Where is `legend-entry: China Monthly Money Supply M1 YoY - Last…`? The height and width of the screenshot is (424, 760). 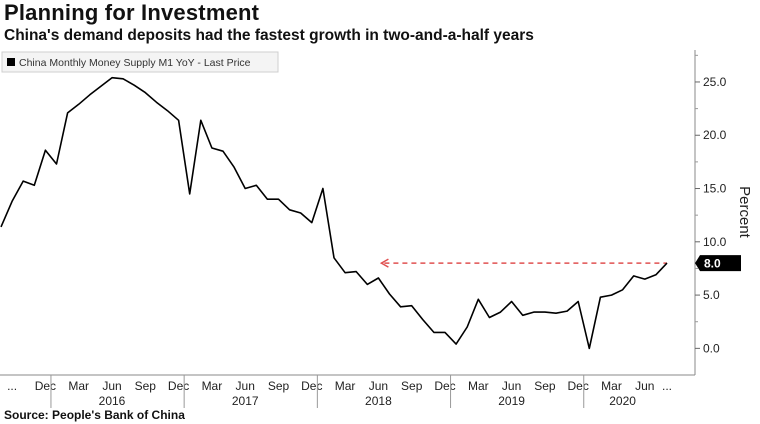
legend-entry: China Monthly Money Supply M1 YoY - Last… is located at coordinates (135, 63).